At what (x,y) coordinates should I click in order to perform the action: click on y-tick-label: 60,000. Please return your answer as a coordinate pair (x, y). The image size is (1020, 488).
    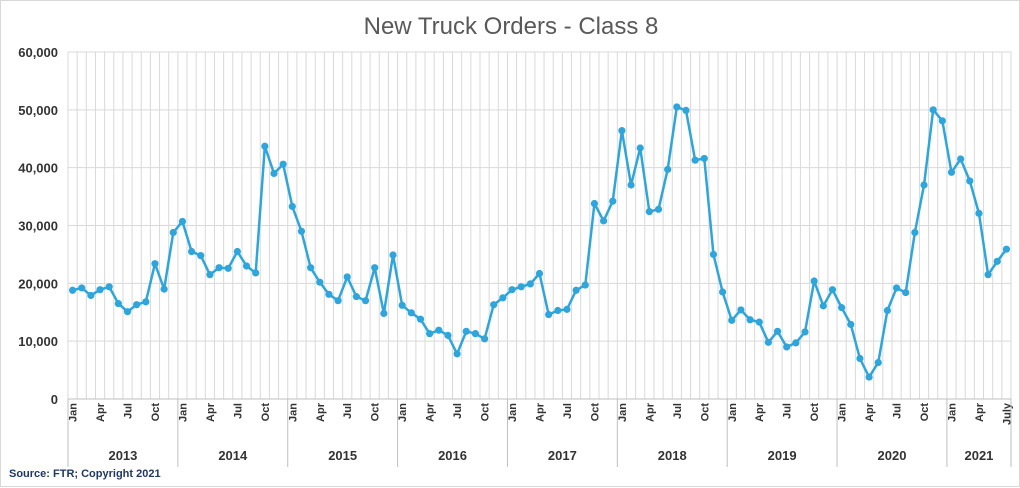
    Looking at the image, I should click on (38, 52).